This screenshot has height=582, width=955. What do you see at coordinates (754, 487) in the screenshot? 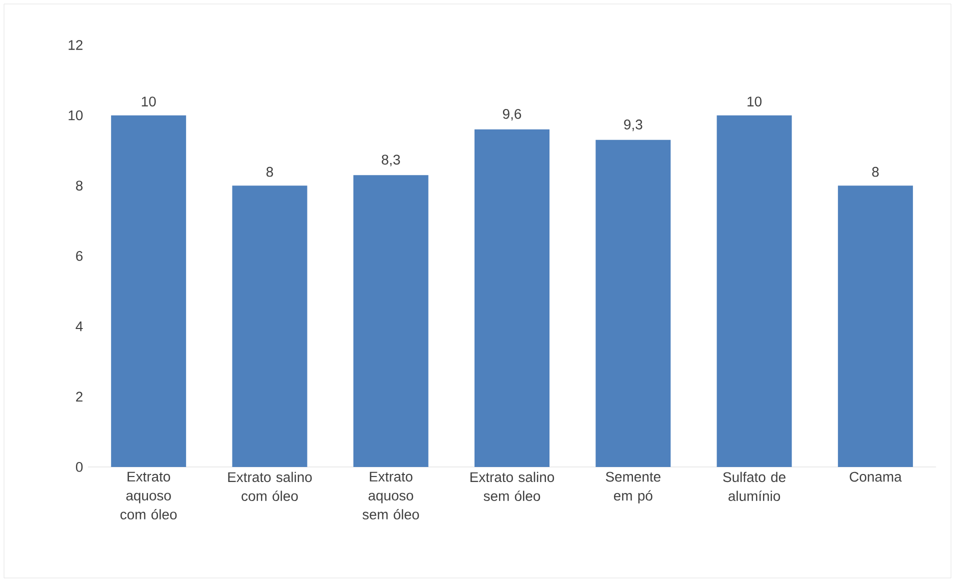
I see `x-tick-label: Sulfato de alumínio` at bounding box center [754, 487].